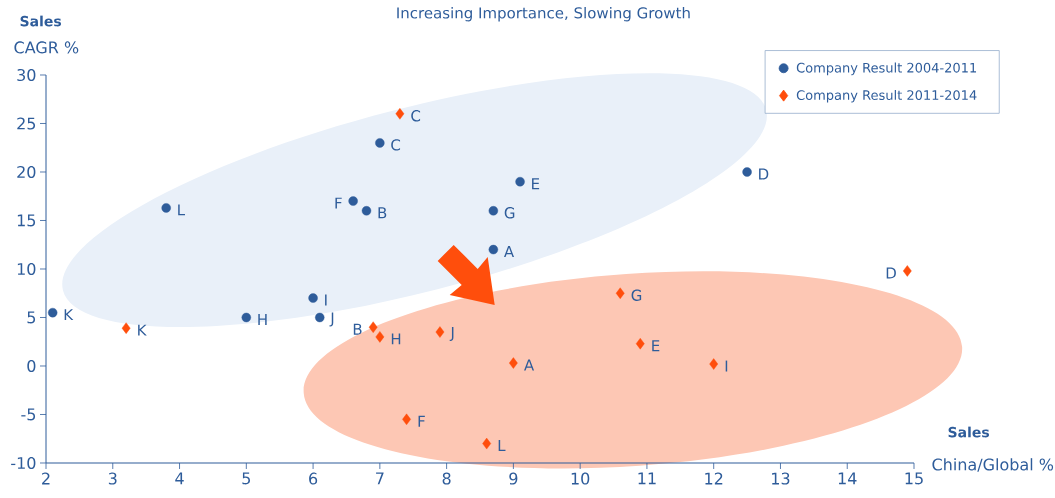 Image resolution: width=1055 pixels, height=498 pixels. I want to click on x-tick-label: 12, so click(714, 478).